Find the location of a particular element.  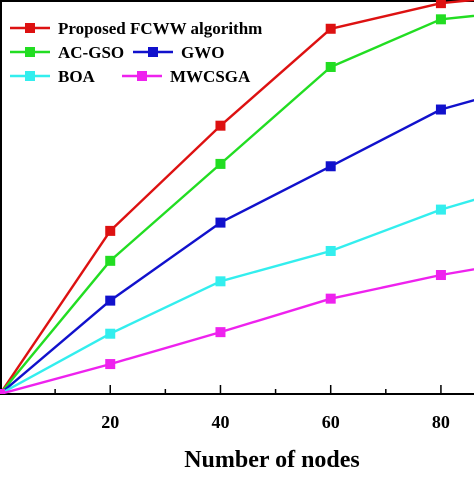

legend-label-4: MWCSGA is located at coordinates (210, 76).